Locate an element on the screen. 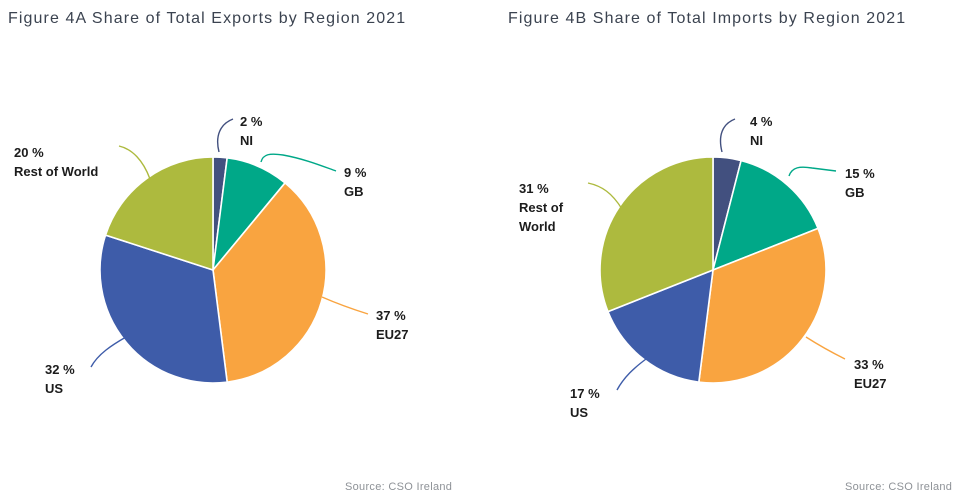 Image resolution: width=956 pixels, height=501 pixels. label-imports-us: 17 % US is located at coordinates (585, 403).